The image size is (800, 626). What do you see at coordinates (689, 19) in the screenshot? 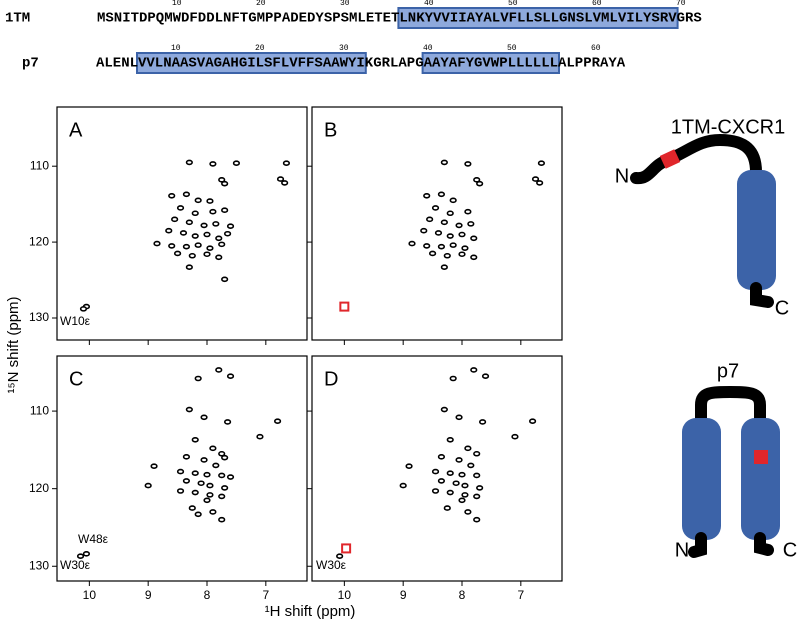
I see `sequence-segment: GRS` at bounding box center [689, 19].